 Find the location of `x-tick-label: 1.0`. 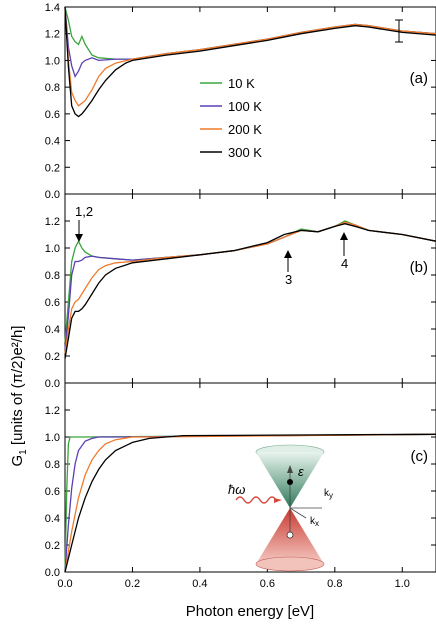

x-tick-label: 1.0 is located at coordinates (402, 584).